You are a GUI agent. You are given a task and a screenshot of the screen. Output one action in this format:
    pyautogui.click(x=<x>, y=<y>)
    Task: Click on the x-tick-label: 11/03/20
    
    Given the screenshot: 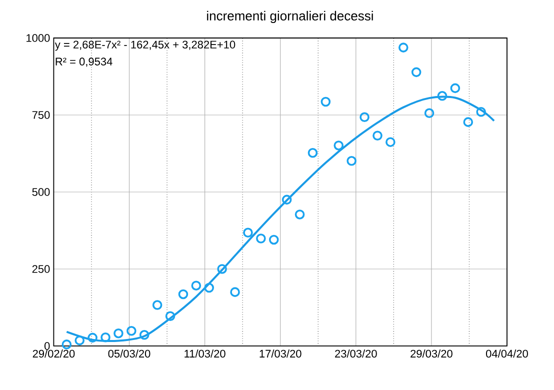 What is the action you would take?
    pyautogui.click(x=205, y=354)
    